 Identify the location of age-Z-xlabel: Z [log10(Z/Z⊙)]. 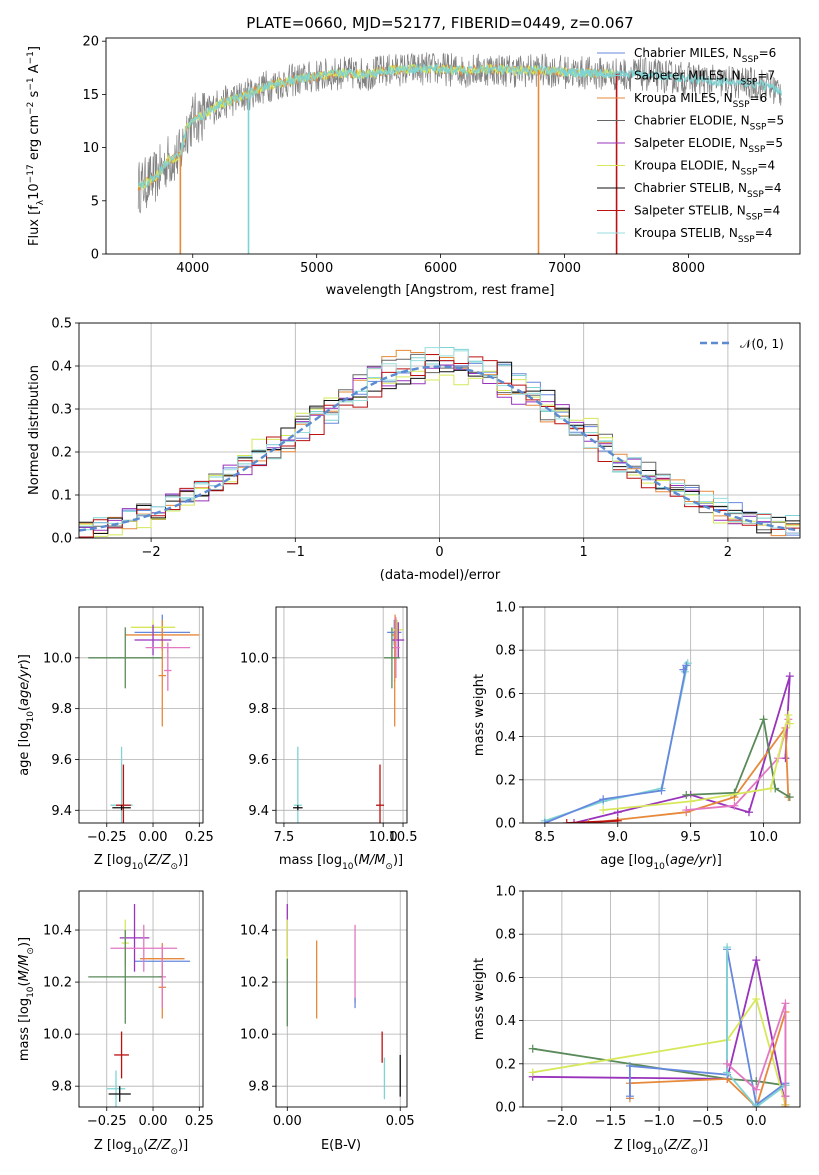
(141, 862).